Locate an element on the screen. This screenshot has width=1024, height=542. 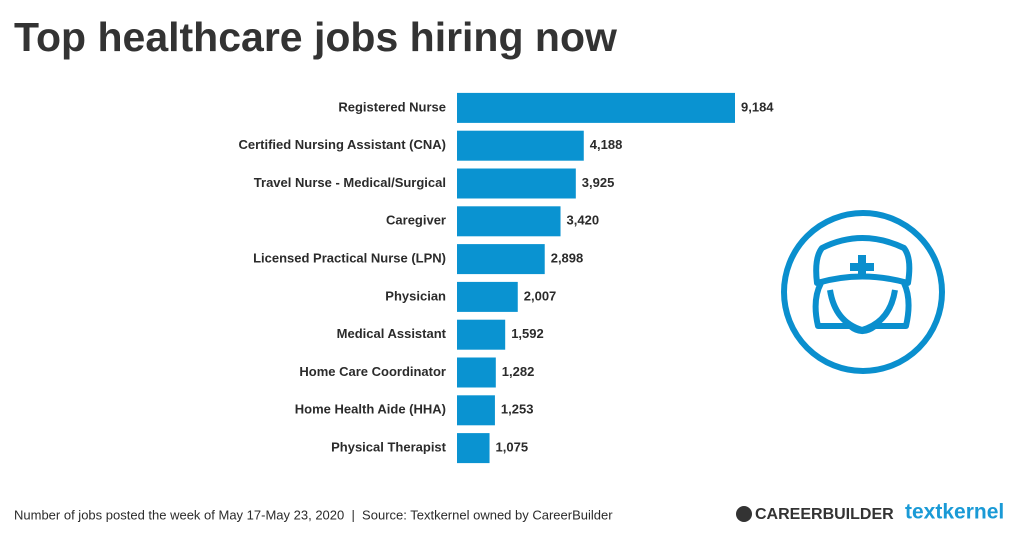
category-label: Registered Nurse is located at coordinates (392, 106).